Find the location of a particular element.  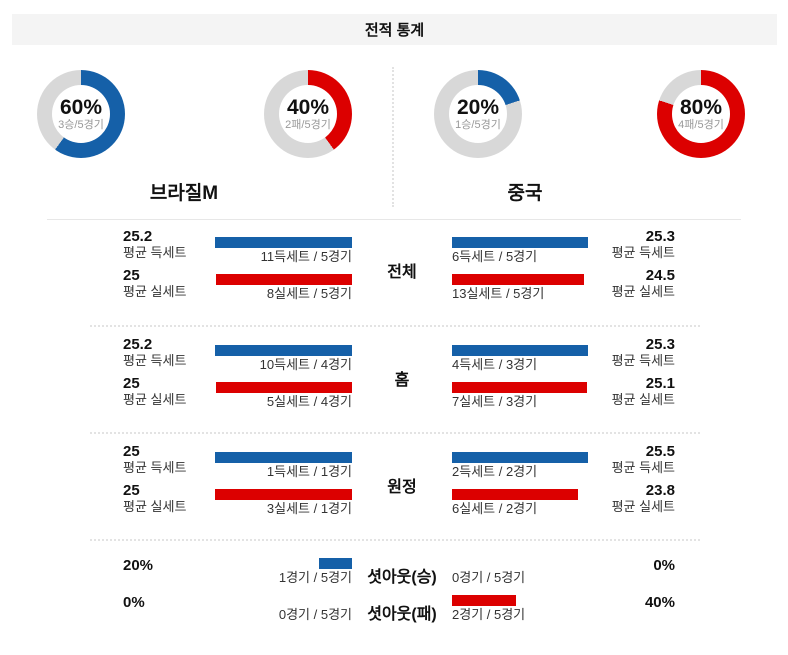

donut-home-loss-rate: 40% 2패/5경기 is located at coordinates (308, 114).